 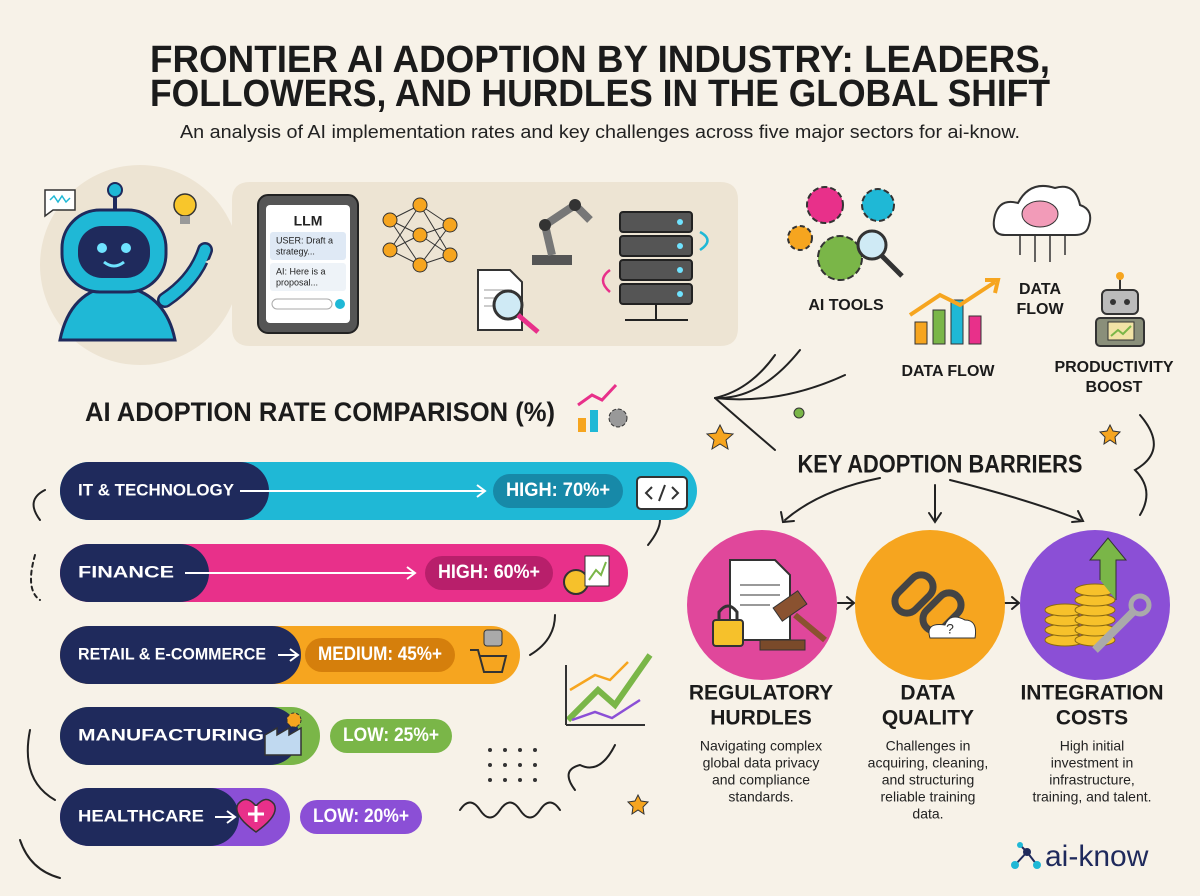 I want to click on barrier-description: data., so click(x=927, y=814).